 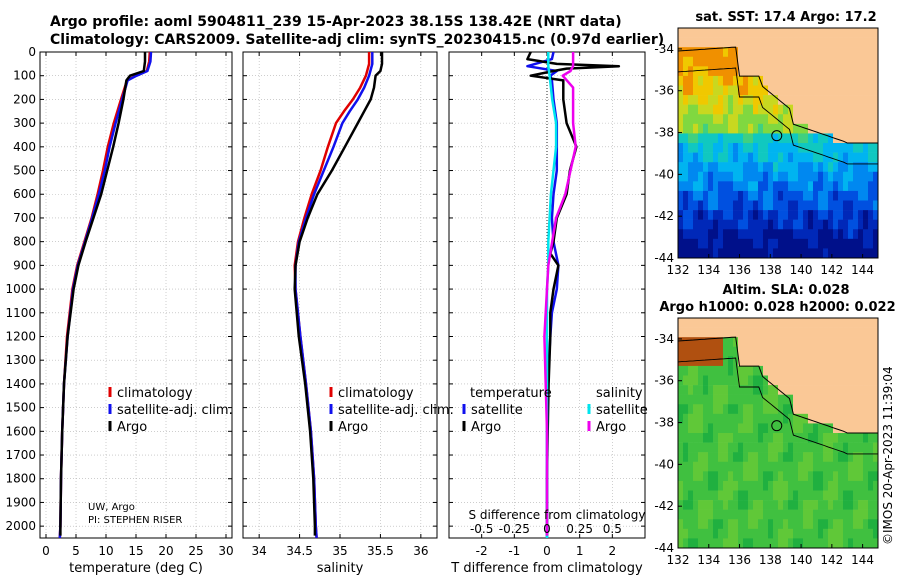 What do you see at coordinates (831, 560) in the screenshot?
I see `x-tick-label: 142` at bounding box center [831, 560].